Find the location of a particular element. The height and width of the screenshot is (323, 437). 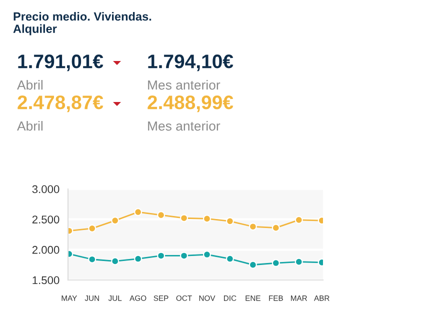

y-tick-label: 2.500 is located at coordinates (46, 220).